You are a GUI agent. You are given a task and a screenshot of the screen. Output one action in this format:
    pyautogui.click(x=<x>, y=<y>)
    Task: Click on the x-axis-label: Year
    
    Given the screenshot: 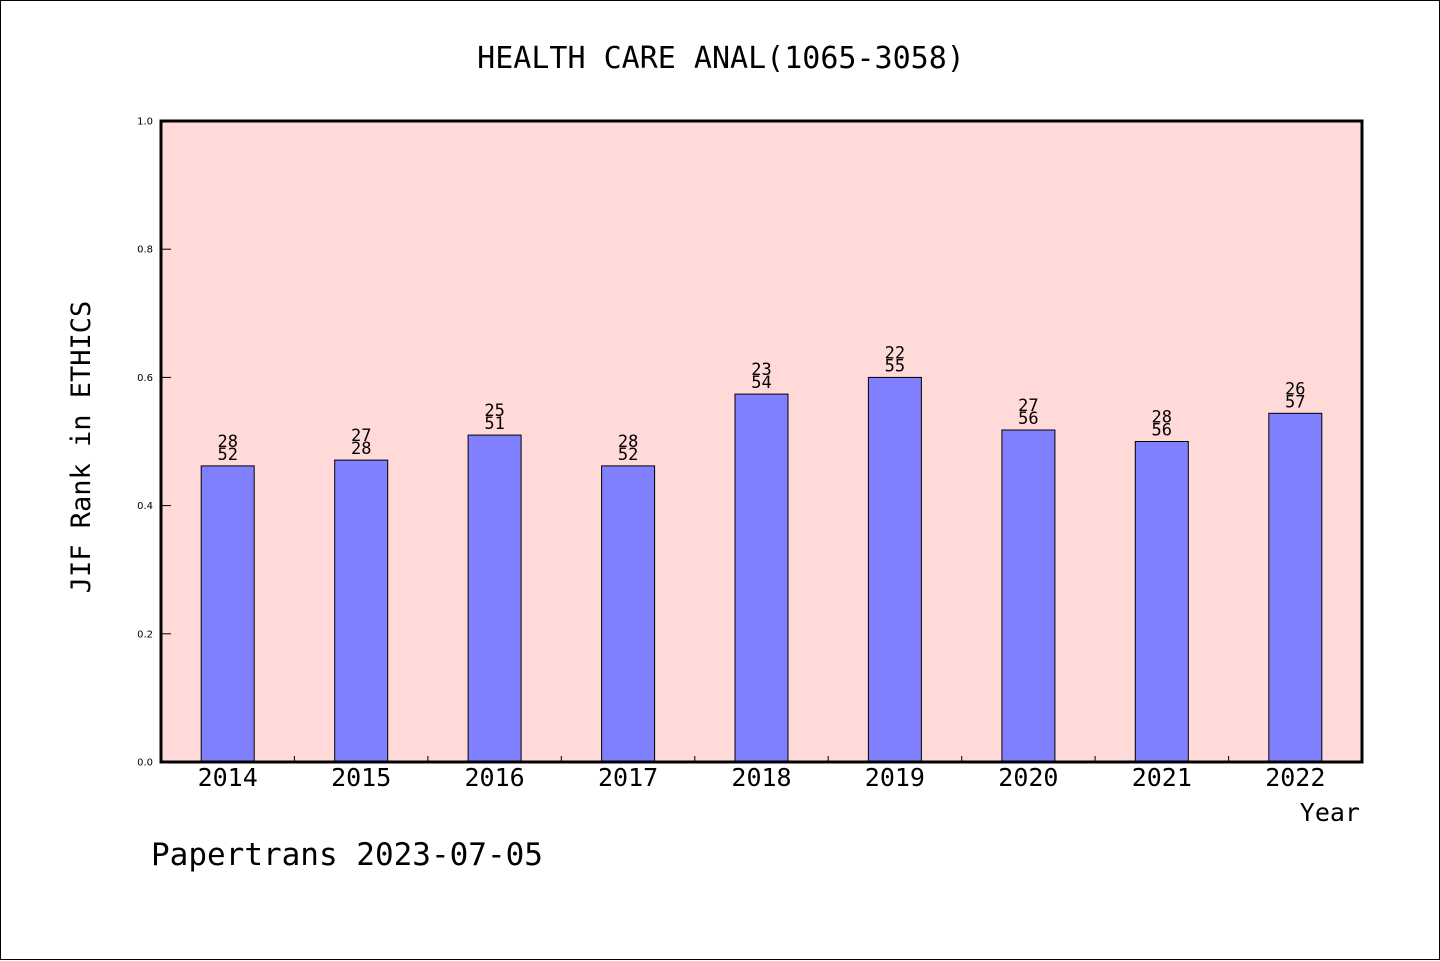 What is the action you would take?
    pyautogui.click(x=1330, y=812)
    